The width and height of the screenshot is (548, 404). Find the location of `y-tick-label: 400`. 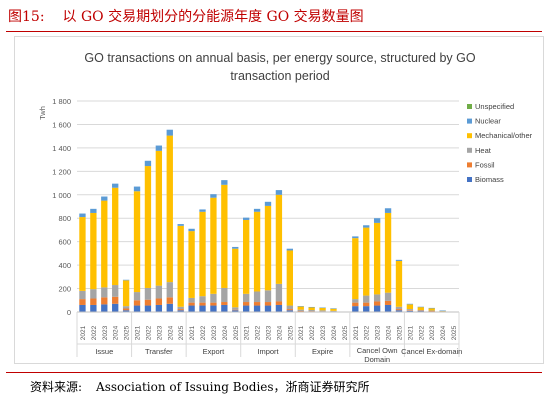

y-tick-label: 400 is located at coordinates (64, 265).